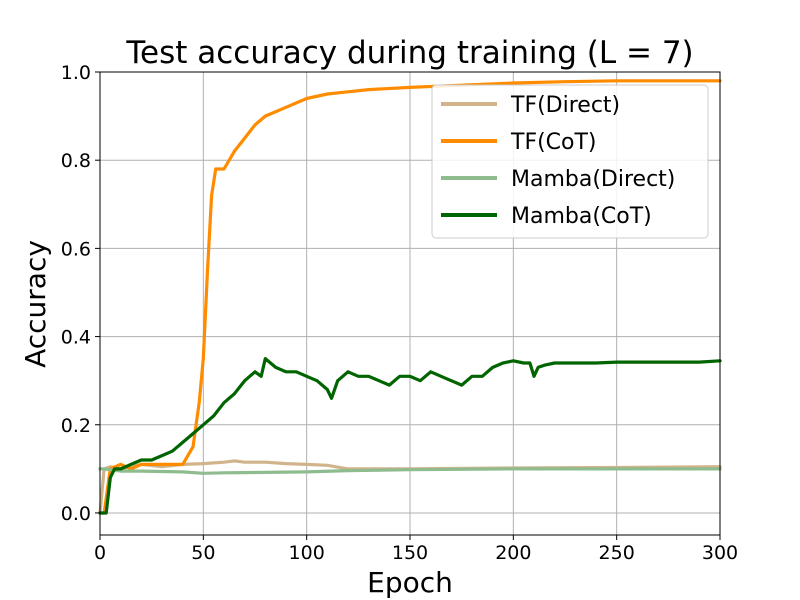 This screenshot has width=800, height=600. Describe the element at coordinates (617, 553) in the screenshot. I see `x-tick-label: 250` at that location.